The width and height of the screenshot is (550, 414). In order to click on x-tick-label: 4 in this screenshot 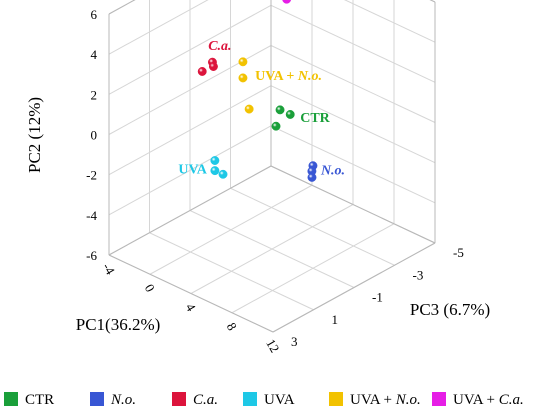, I will do `click(191, 308)`.